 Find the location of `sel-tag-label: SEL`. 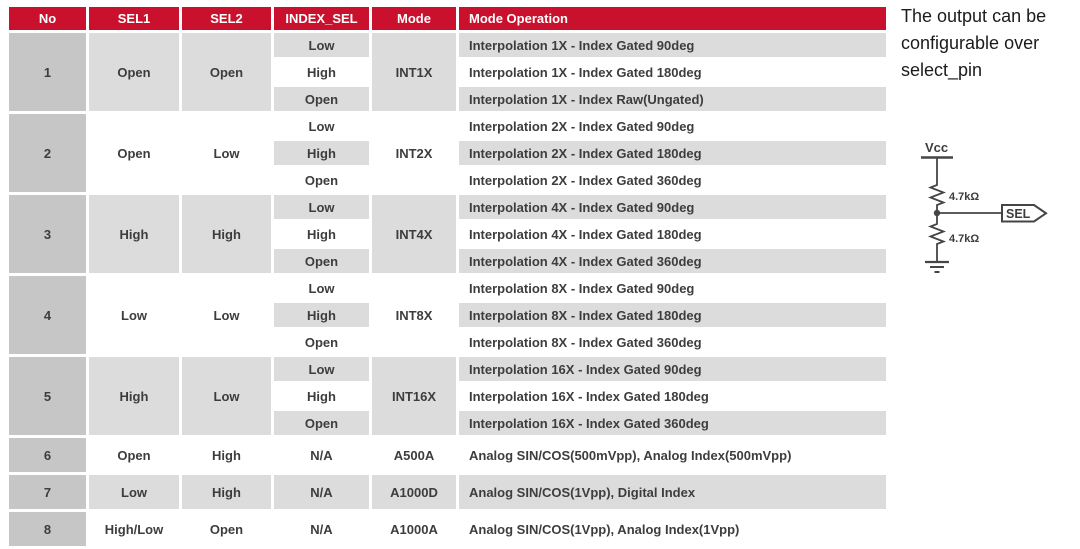

sel-tag-label: SEL is located at coordinates (1018, 214).